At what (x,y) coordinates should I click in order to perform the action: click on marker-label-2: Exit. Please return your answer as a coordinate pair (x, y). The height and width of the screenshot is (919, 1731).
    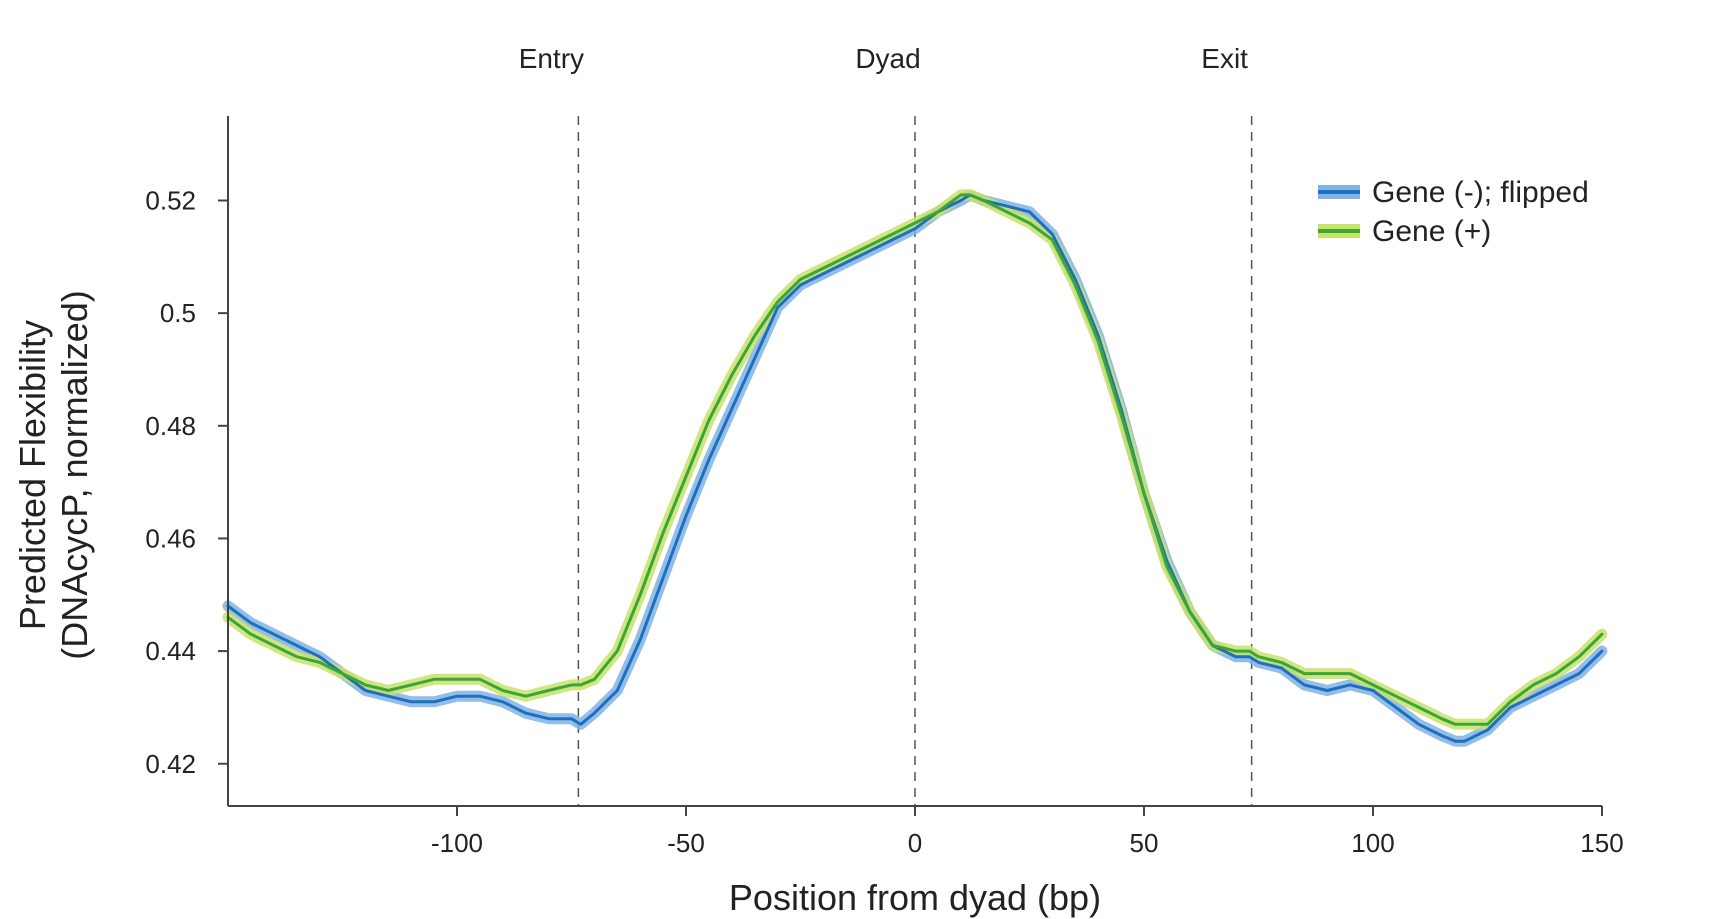
    Looking at the image, I should click on (1224, 58).